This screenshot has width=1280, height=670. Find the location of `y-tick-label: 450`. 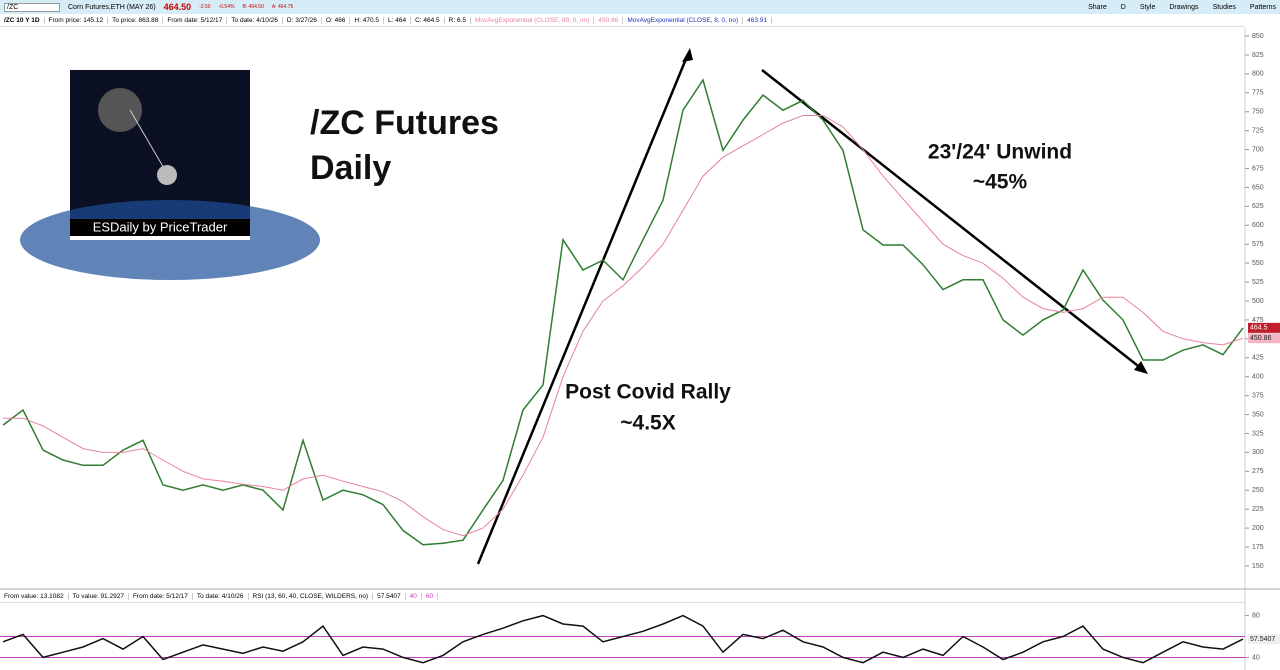

y-tick-label: 450 is located at coordinates (1258, 339).